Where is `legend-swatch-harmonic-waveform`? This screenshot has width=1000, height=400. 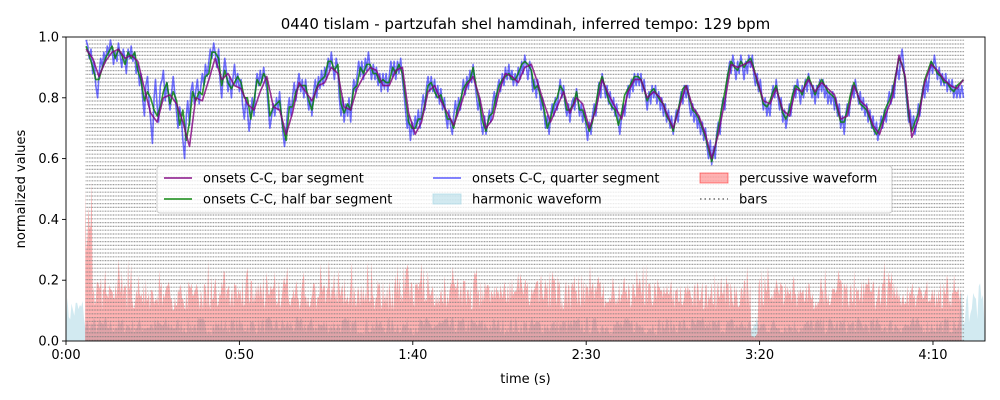 legend-swatch-harmonic-waveform is located at coordinates (447, 199).